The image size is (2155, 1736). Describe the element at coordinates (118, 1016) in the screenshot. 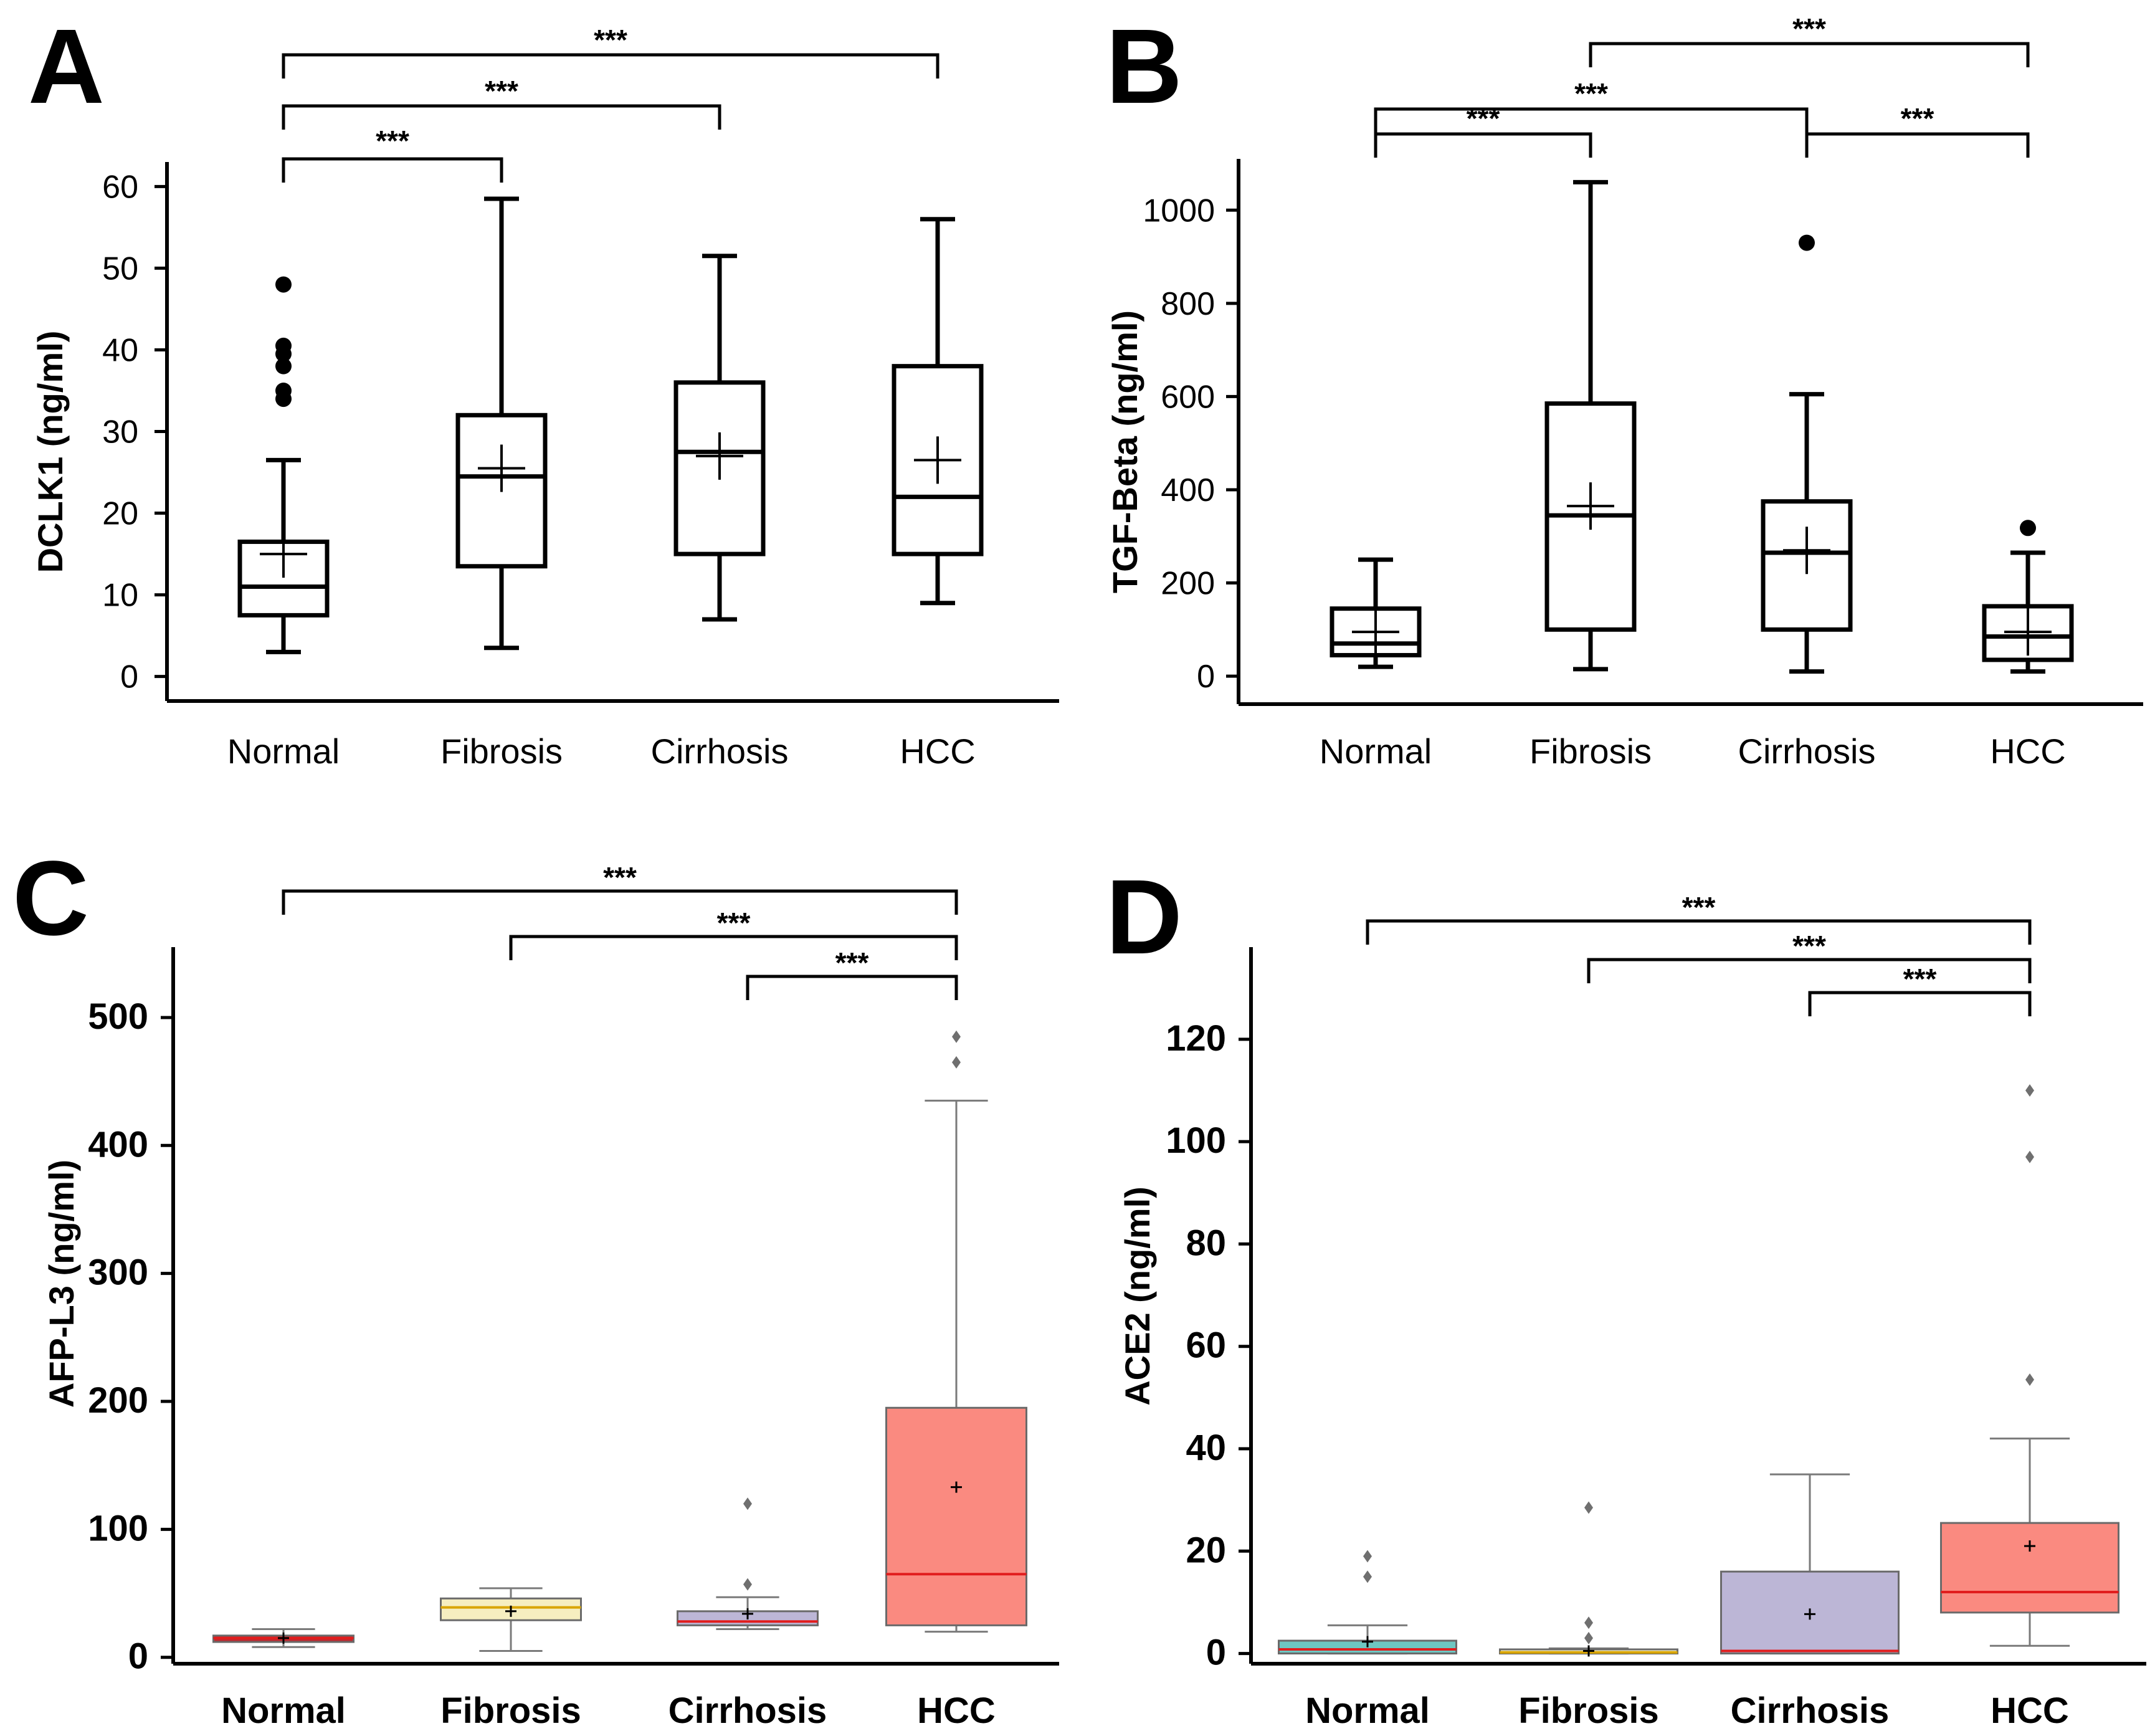

I see `y-tick-label: 500` at that location.